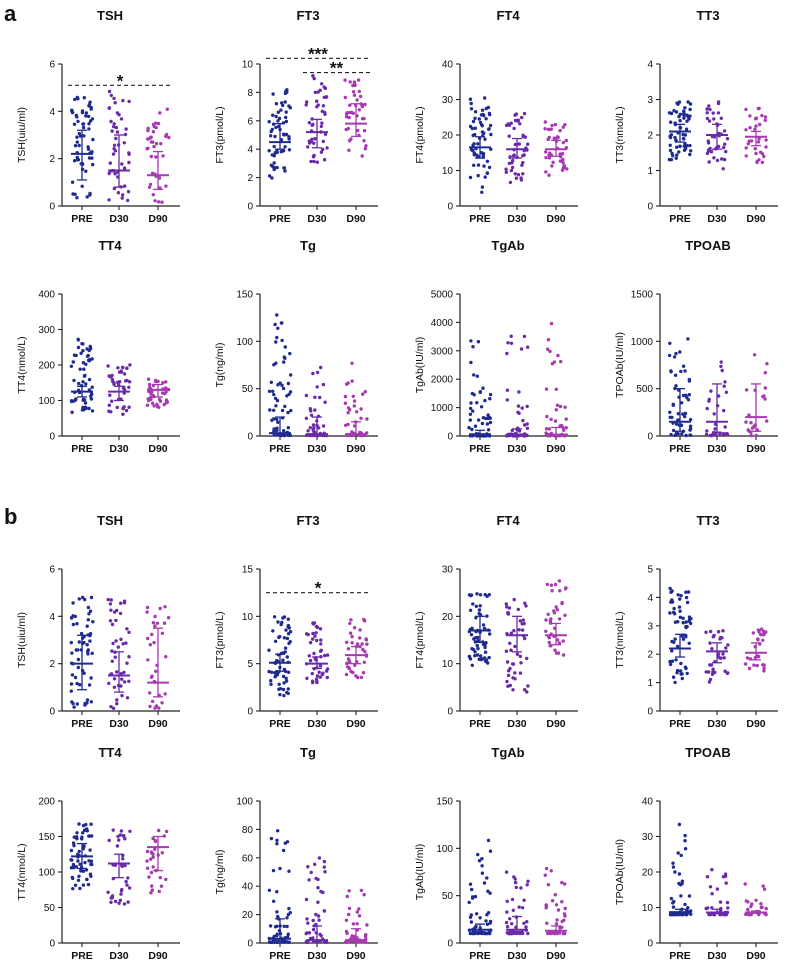 This screenshot has height=969, width=800. Describe the element at coordinates (650, 437) in the screenshot. I see `y-tick-label: 0` at that location.